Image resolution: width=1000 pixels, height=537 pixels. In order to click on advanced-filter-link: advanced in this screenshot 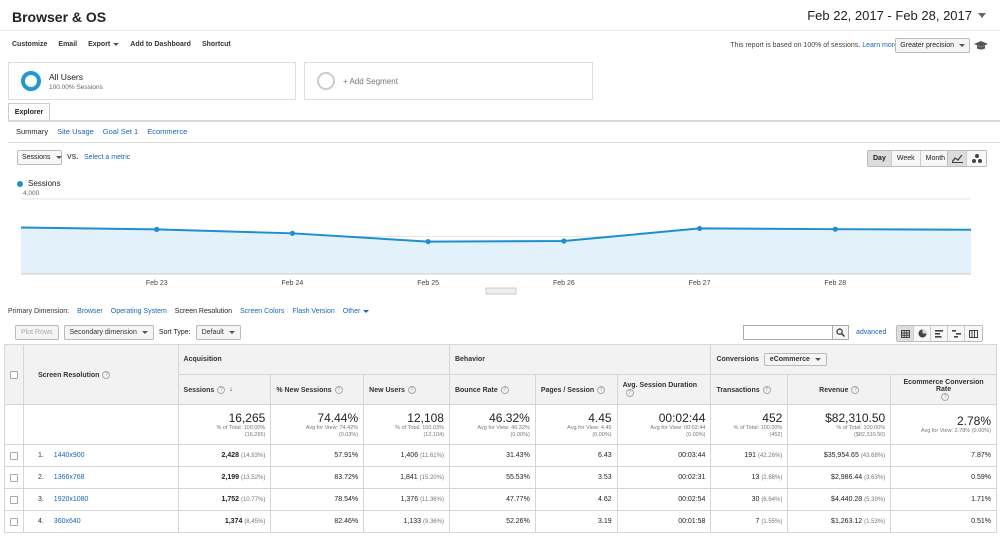, I will do `click(871, 332)`.